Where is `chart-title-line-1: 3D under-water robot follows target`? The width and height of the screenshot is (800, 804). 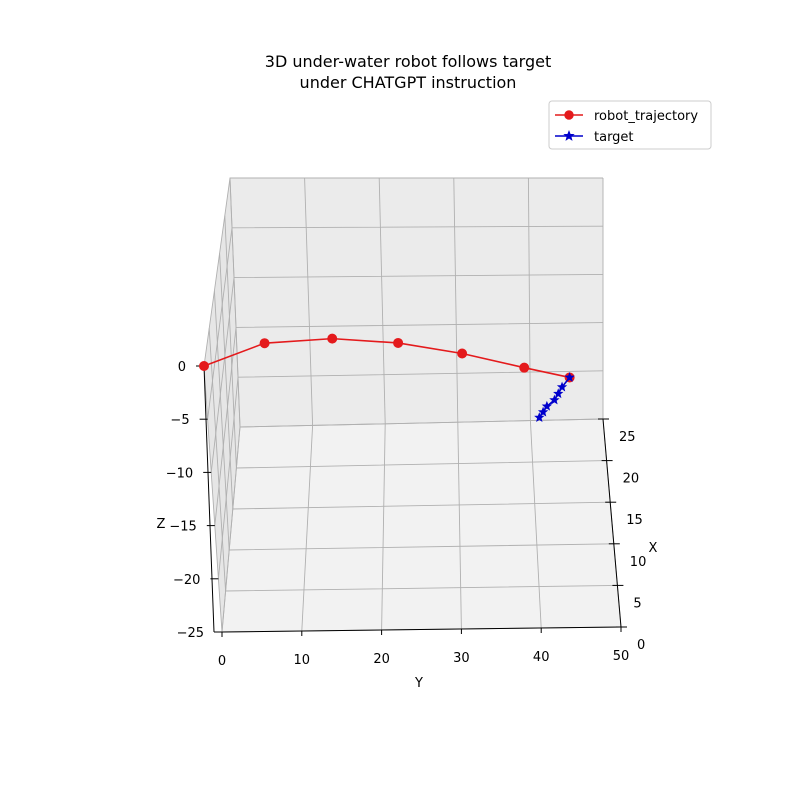 chart-title-line-1: 3D under-water robot follows target is located at coordinates (408, 61).